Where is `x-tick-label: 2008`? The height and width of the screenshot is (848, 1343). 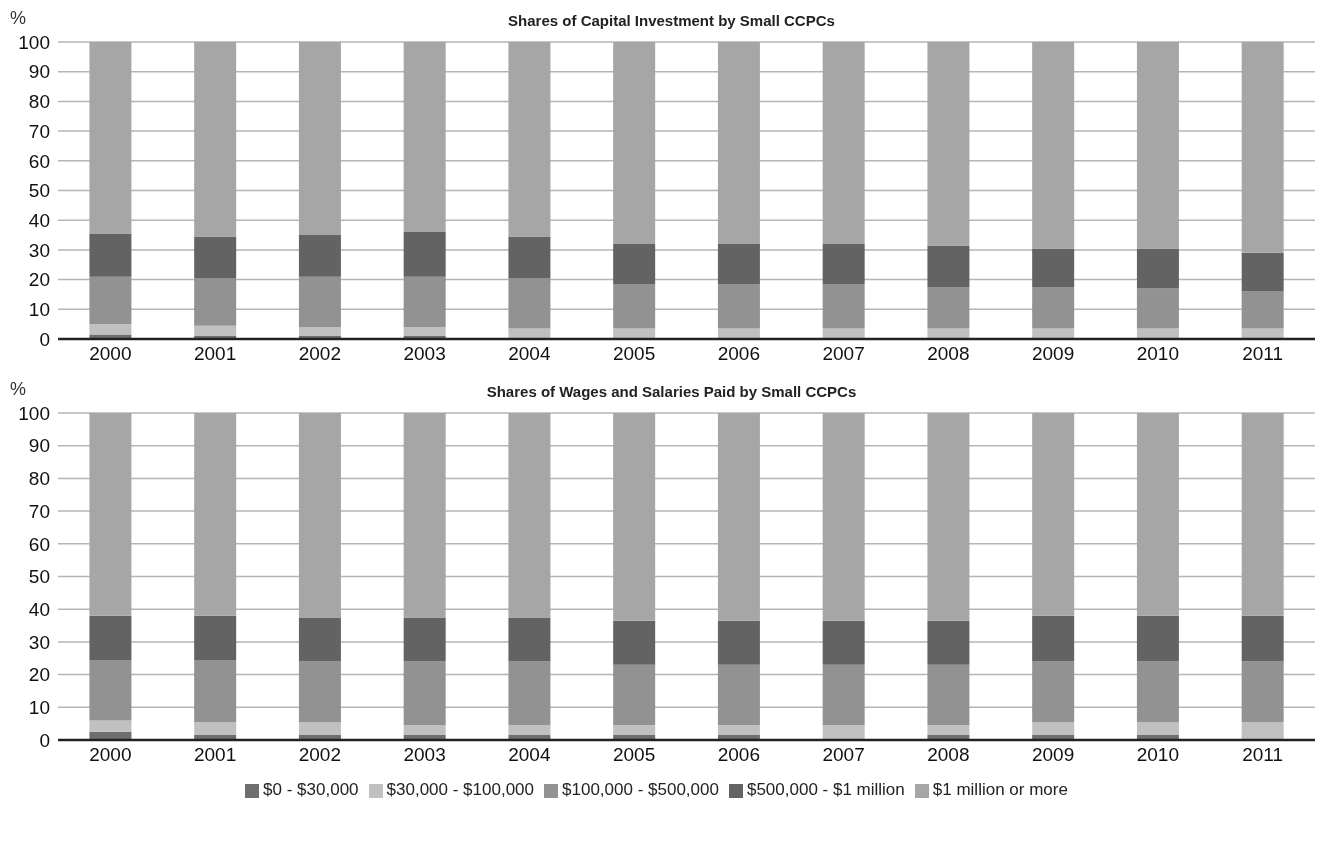
x-tick-label: 2008 is located at coordinates (948, 354).